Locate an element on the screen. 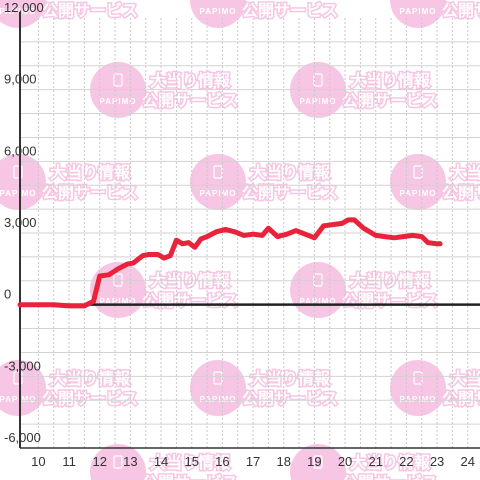 This screenshot has height=480, width=480. x-tick-label: 17 is located at coordinates (253, 461).